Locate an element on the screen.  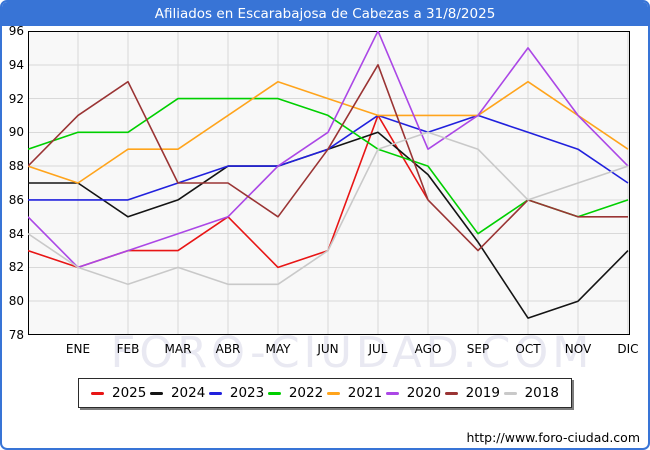
x-tick-label: JUL is located at coordinates (378, 349).